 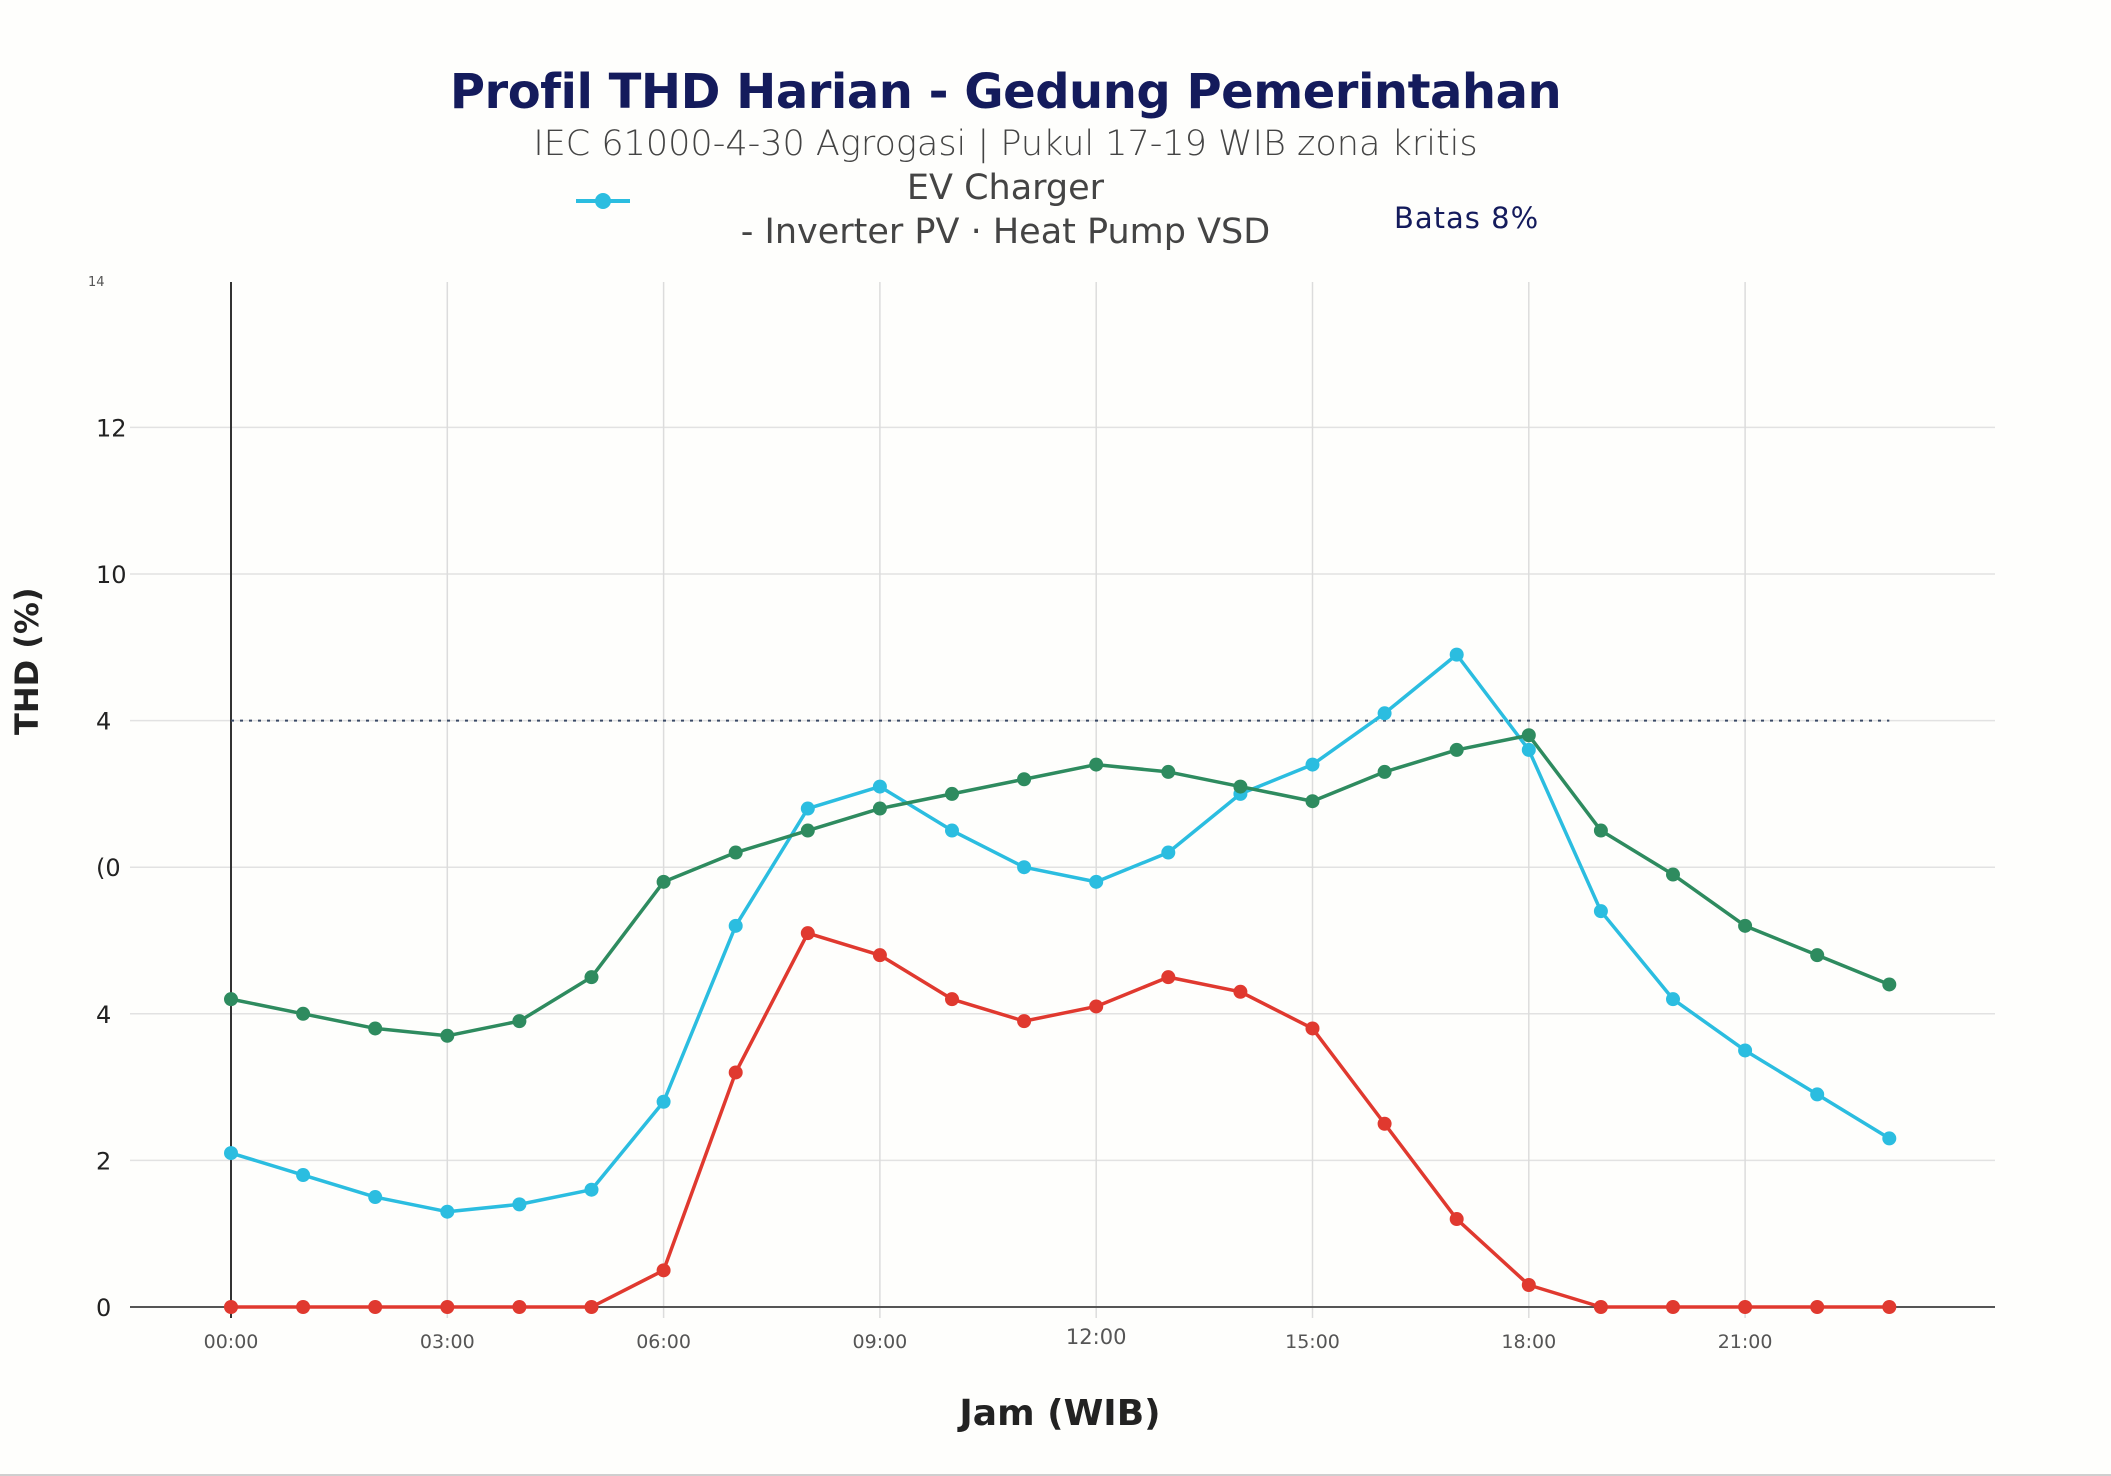 I want to click on y-tick-label: 2, so click(x=103, y=1161).